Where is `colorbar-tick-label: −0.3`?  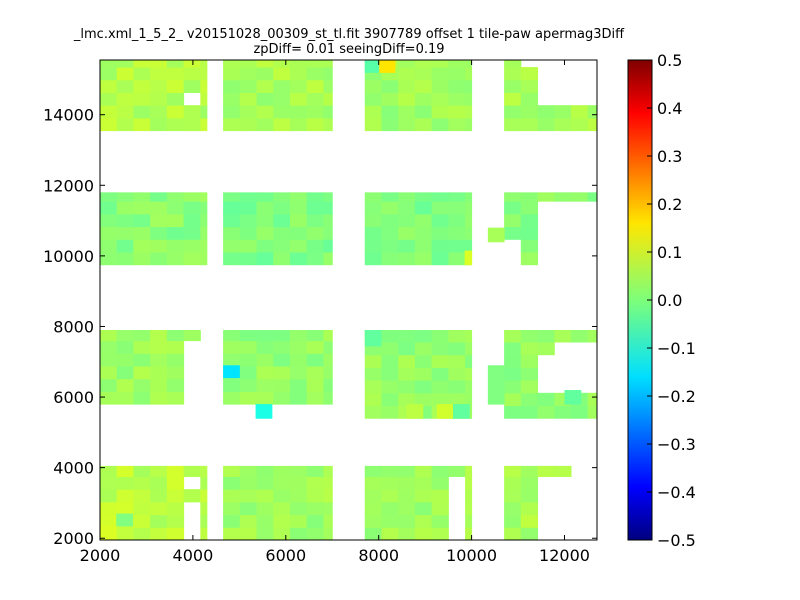 colorbar-tick-label: −0.3 is located at coordinates (676, 444).